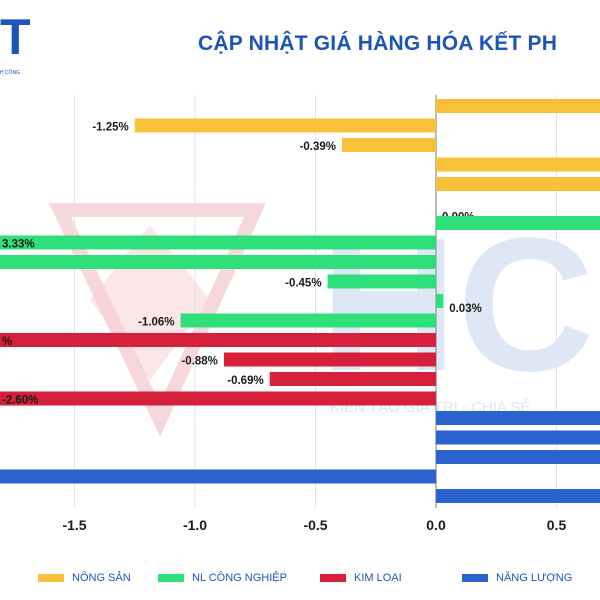  I want to click on legend-item-nong-san: NÔNG SẢN, so click(84, 578).